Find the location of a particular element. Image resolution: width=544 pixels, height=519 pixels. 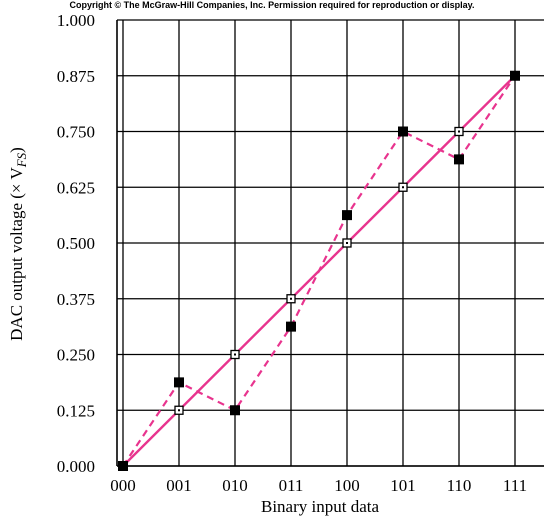

x-tick-label: 101 is located at coordinates (403, 485).